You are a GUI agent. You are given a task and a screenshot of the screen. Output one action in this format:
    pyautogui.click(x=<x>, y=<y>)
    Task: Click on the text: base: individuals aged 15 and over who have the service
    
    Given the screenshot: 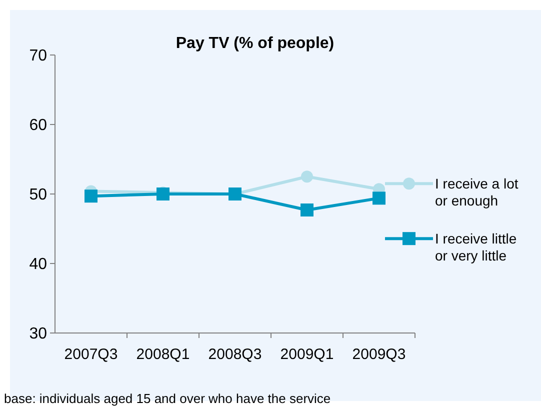 What is the action you would take?
    pyautogui.click(x=167, y=398)
    